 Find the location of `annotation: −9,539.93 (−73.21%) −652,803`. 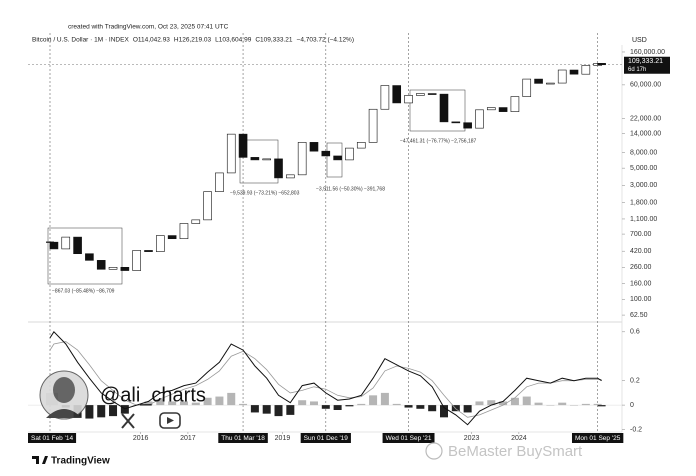

annotation: −9,539.93 (−73.21%) −652,803 is located at coordinates (265, 193).